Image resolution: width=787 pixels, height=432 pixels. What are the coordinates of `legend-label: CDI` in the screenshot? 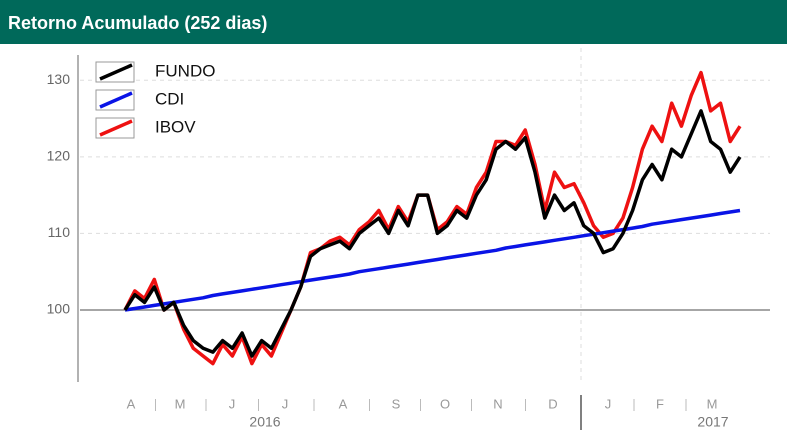 It's located at (169, 98).